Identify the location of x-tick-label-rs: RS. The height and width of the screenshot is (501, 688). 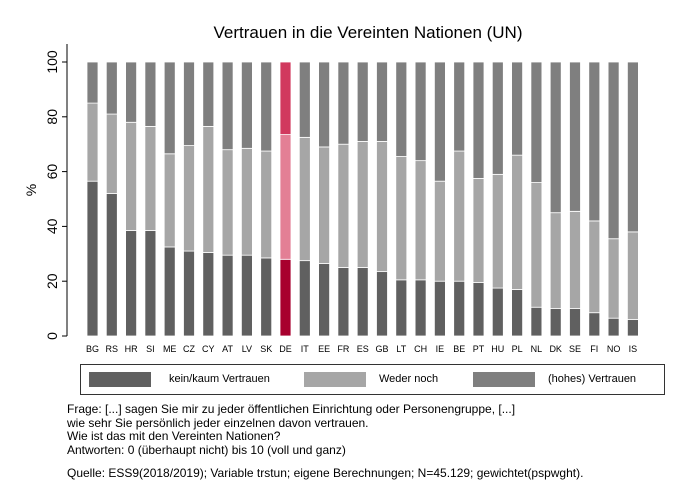
(112, 349).